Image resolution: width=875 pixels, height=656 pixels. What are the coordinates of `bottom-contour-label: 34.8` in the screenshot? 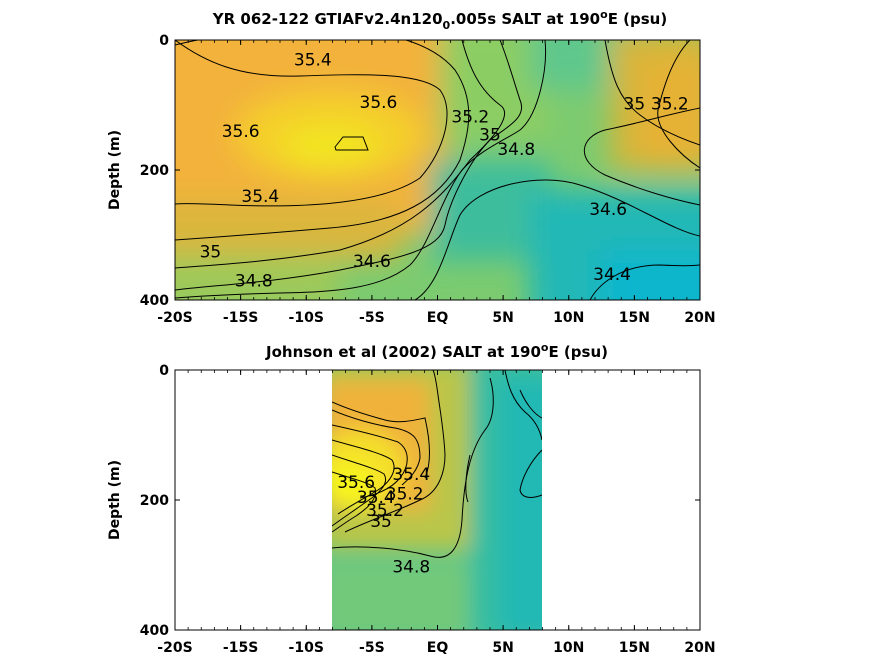 It's located at (411, 567).